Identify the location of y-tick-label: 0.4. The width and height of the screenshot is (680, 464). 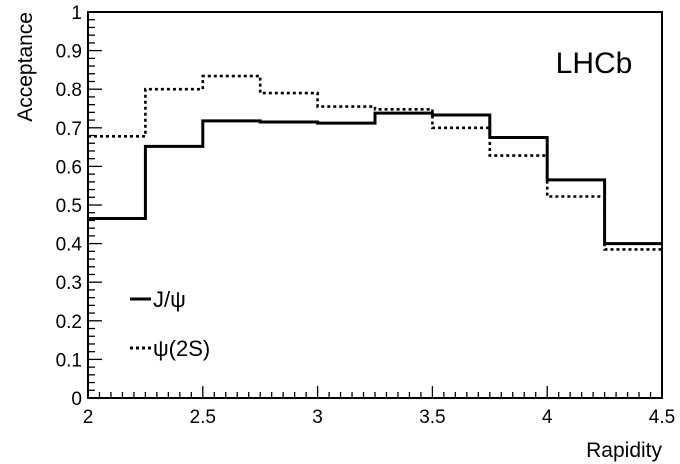
(69, 245).